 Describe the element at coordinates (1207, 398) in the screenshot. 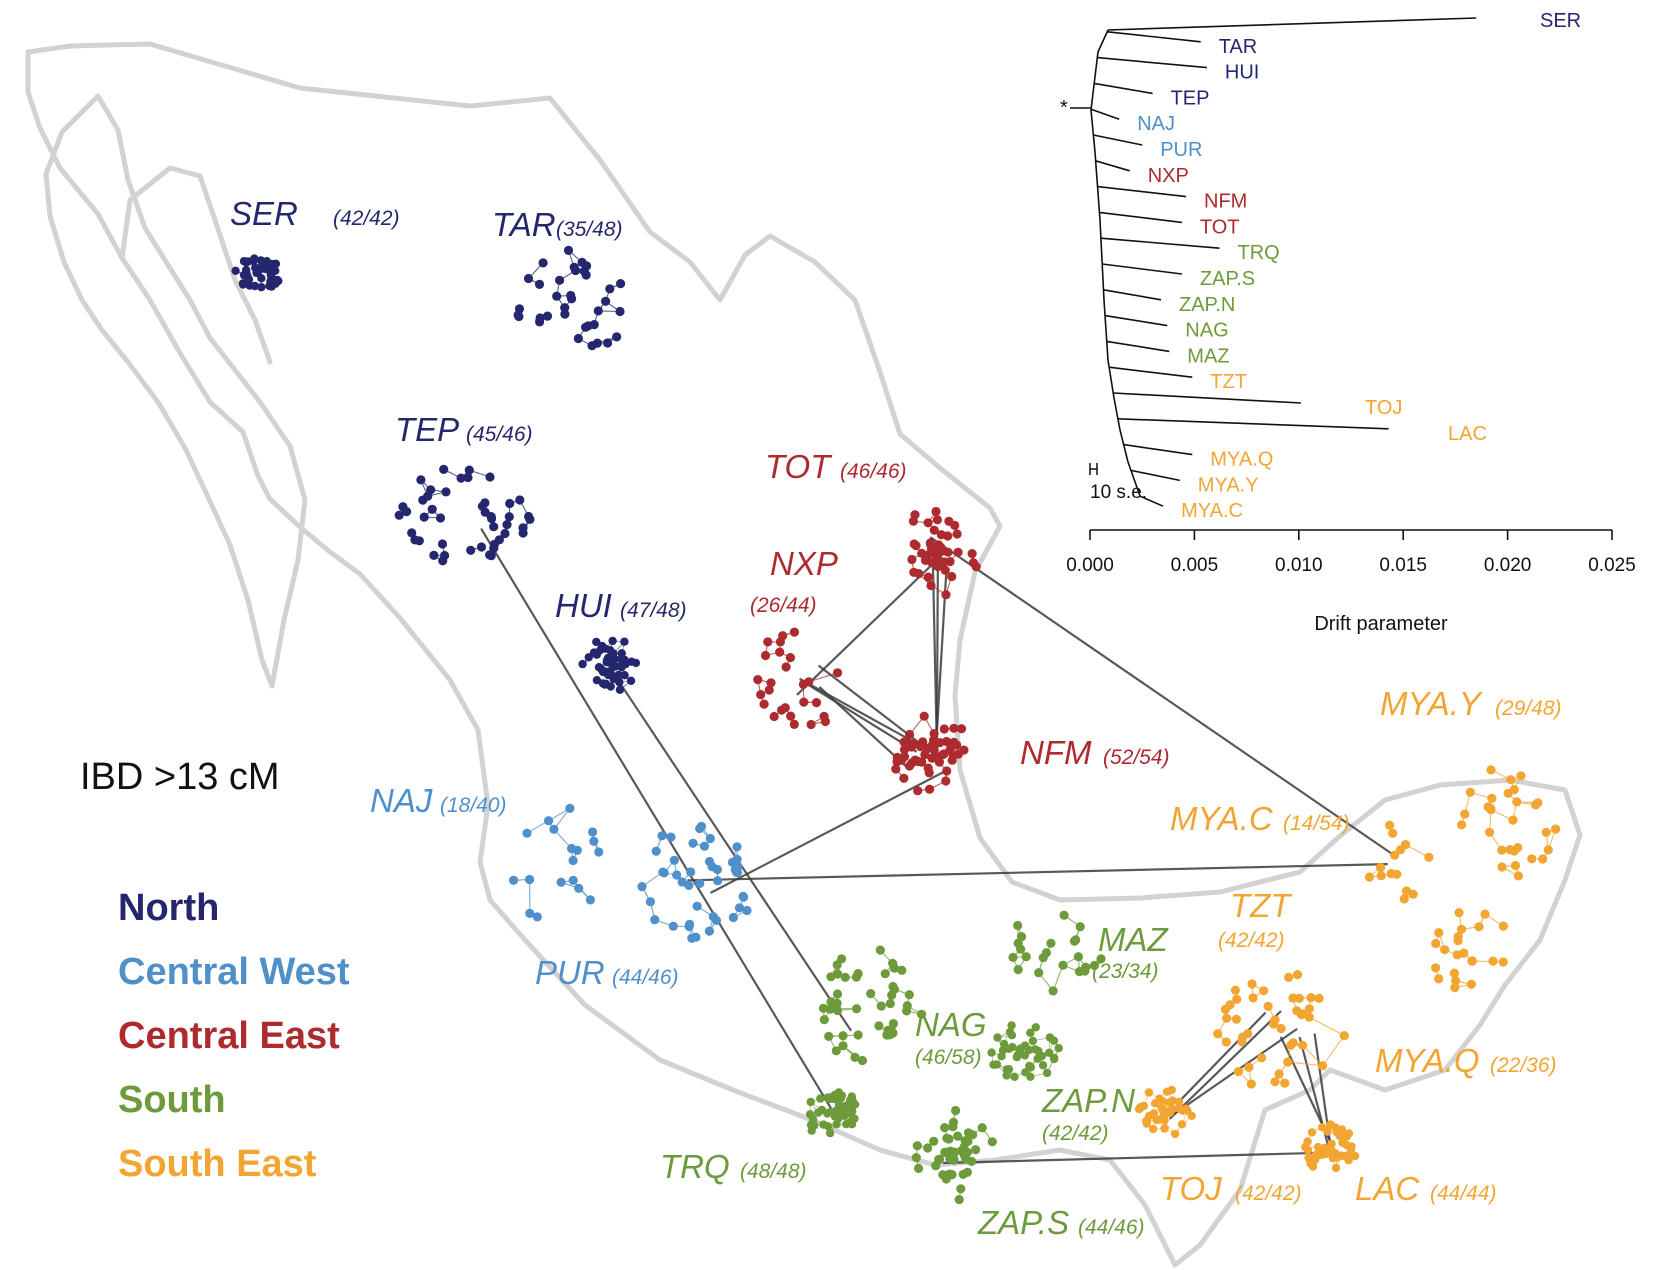

I see `tree-branch-toj` at that location.